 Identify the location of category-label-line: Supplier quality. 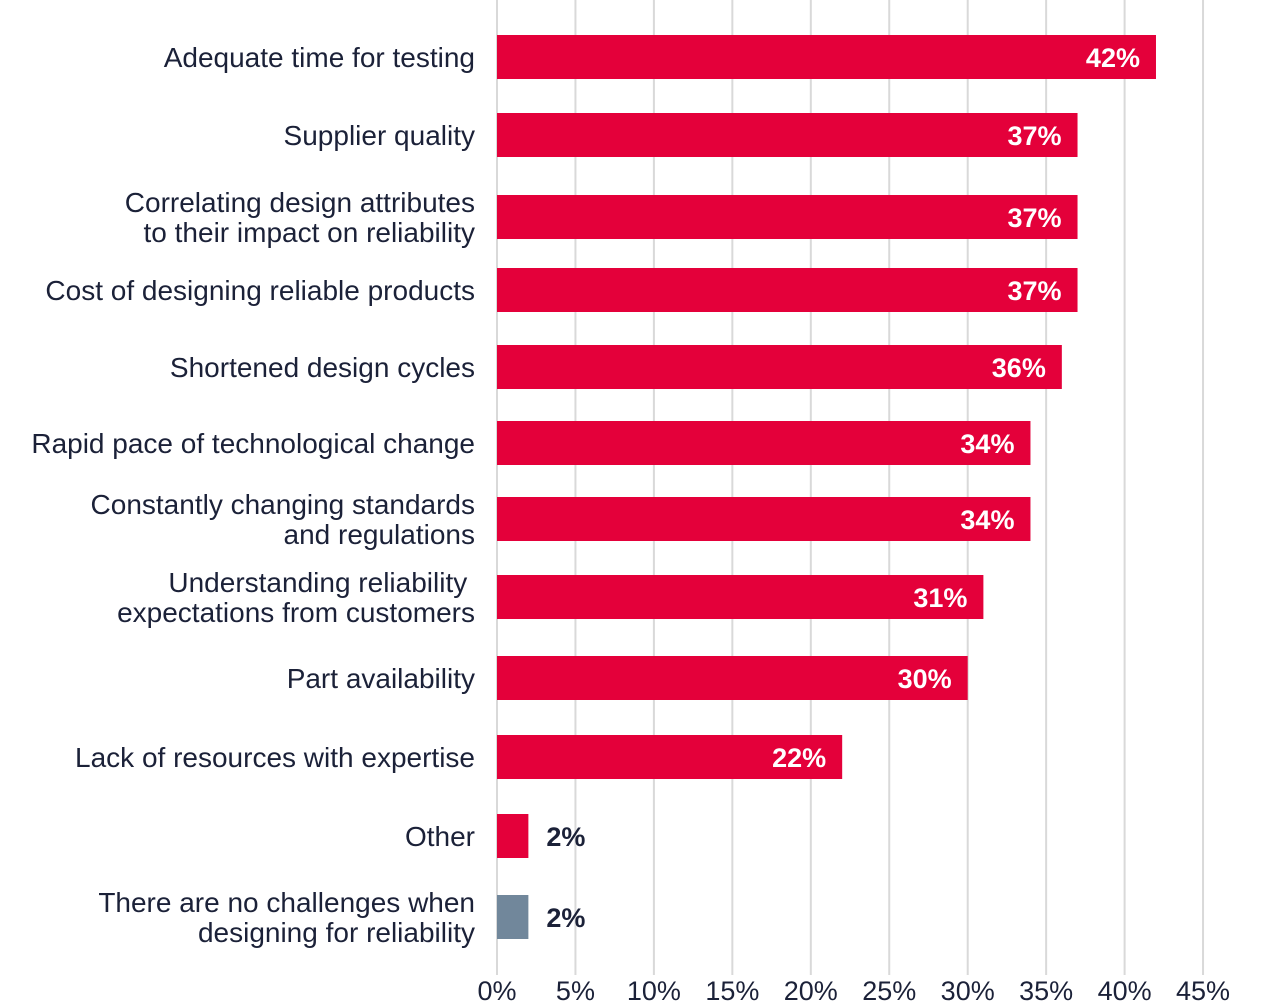
(379, 135).